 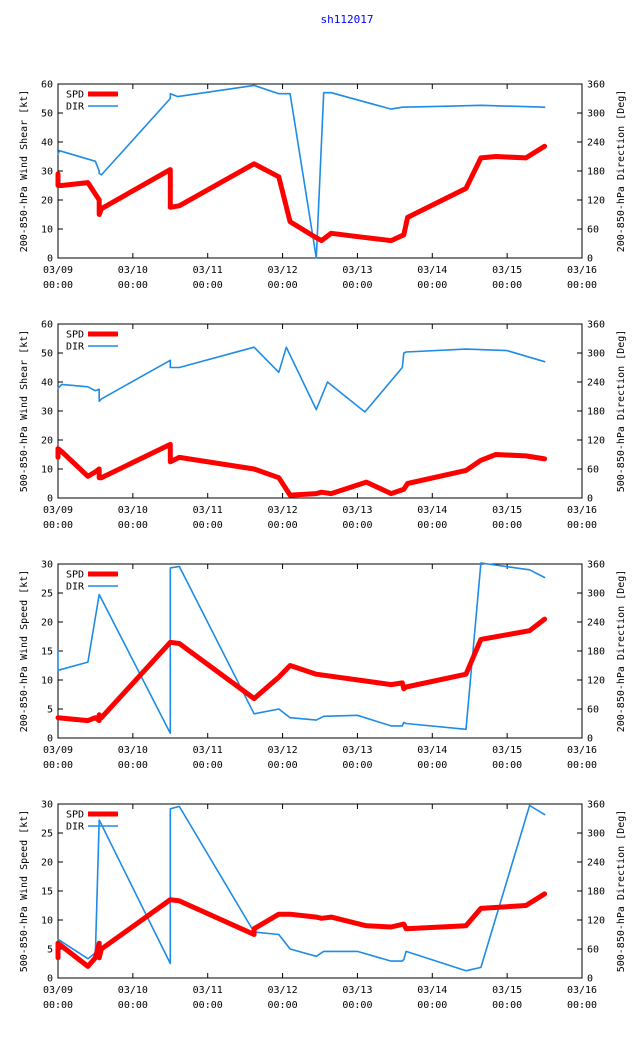 What do you see at coordinates (320, 651) in the screenshot?
I see `plot-frame` at bounding box center [320, 651].